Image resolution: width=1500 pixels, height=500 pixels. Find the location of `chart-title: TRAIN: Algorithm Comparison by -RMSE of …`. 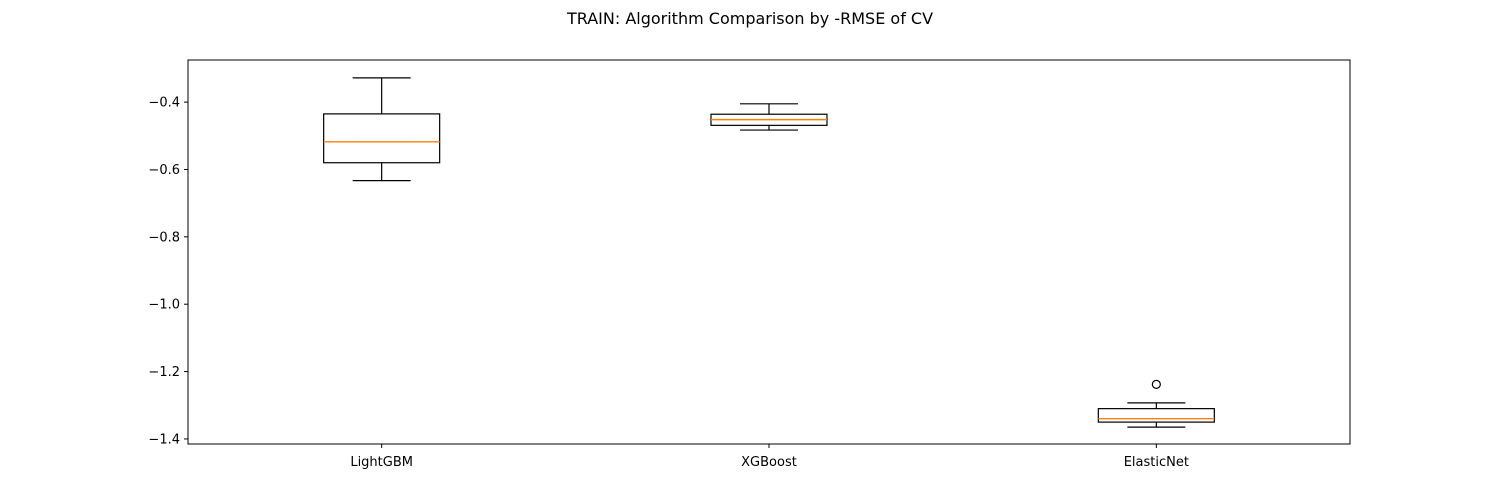

chart-title: TRAIN: Algorithm Comparison by -RMSE of … is located at coordinates (749, 18).